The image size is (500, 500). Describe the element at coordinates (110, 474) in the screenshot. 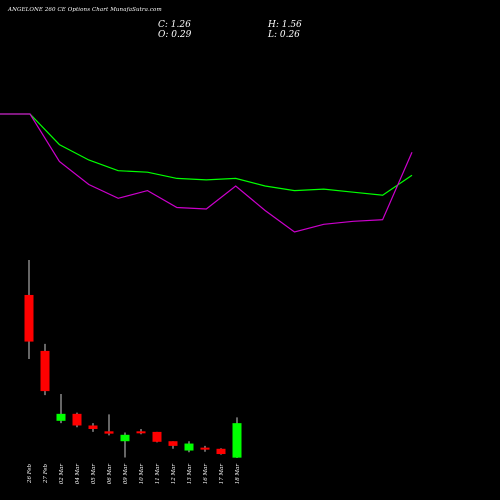

I see `x-tick-label: 06 Mar` at that location.